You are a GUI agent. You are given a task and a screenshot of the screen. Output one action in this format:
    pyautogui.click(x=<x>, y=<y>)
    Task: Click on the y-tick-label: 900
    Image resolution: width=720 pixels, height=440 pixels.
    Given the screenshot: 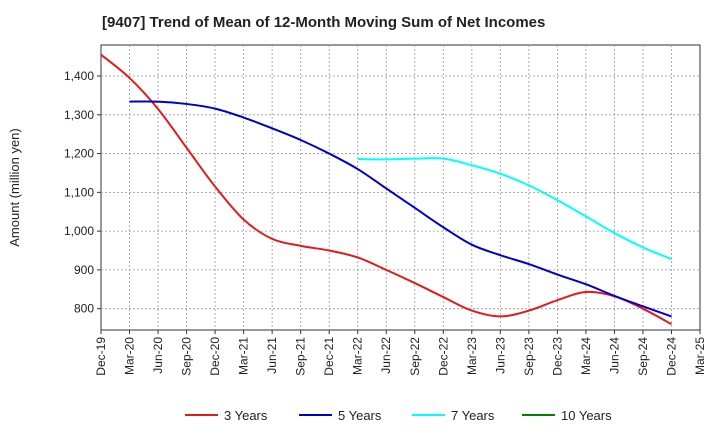 What is the action you would take?
    pyautogui.click(x=84, y=270)
    